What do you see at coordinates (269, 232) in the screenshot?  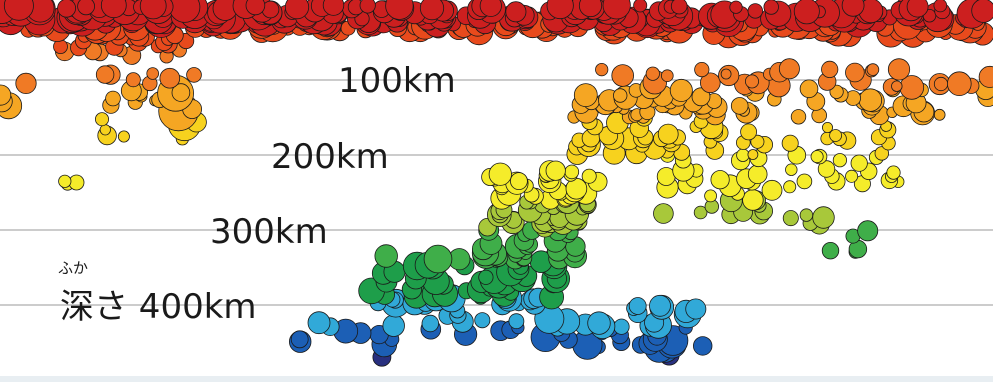 I see `depth-label-300km: 300km` at bounding box center [269, 232].